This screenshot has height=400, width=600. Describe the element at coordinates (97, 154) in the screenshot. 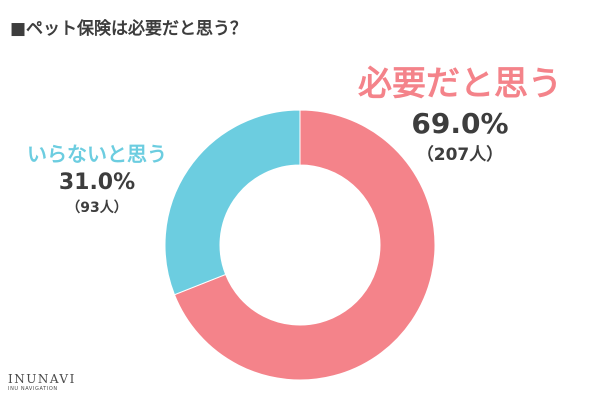

I see `slice-name-label: いらないと思う` at that location.